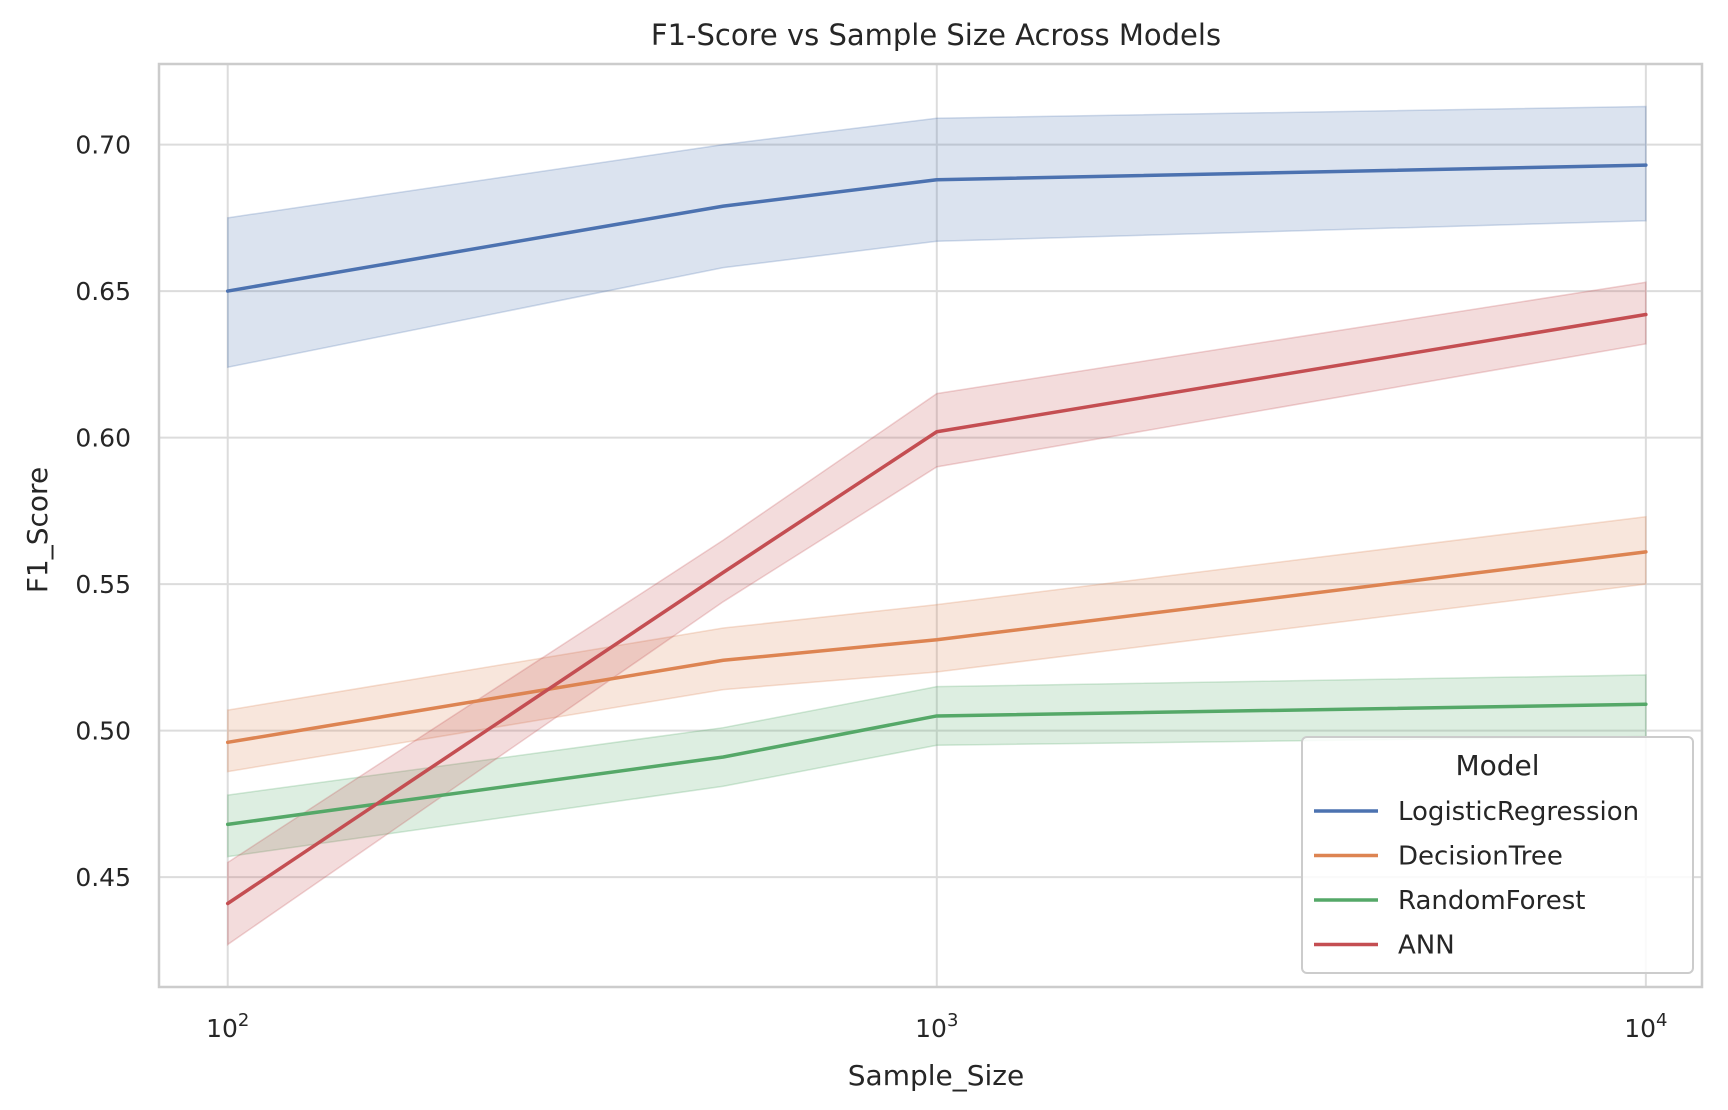 Image resolution: width=1728 pixels, height=1110 pixels. What do you see at coordinates (1491, 901) in the screenshot?
I see `legend-label: RandomForest` at bounding box center [1491, 901].